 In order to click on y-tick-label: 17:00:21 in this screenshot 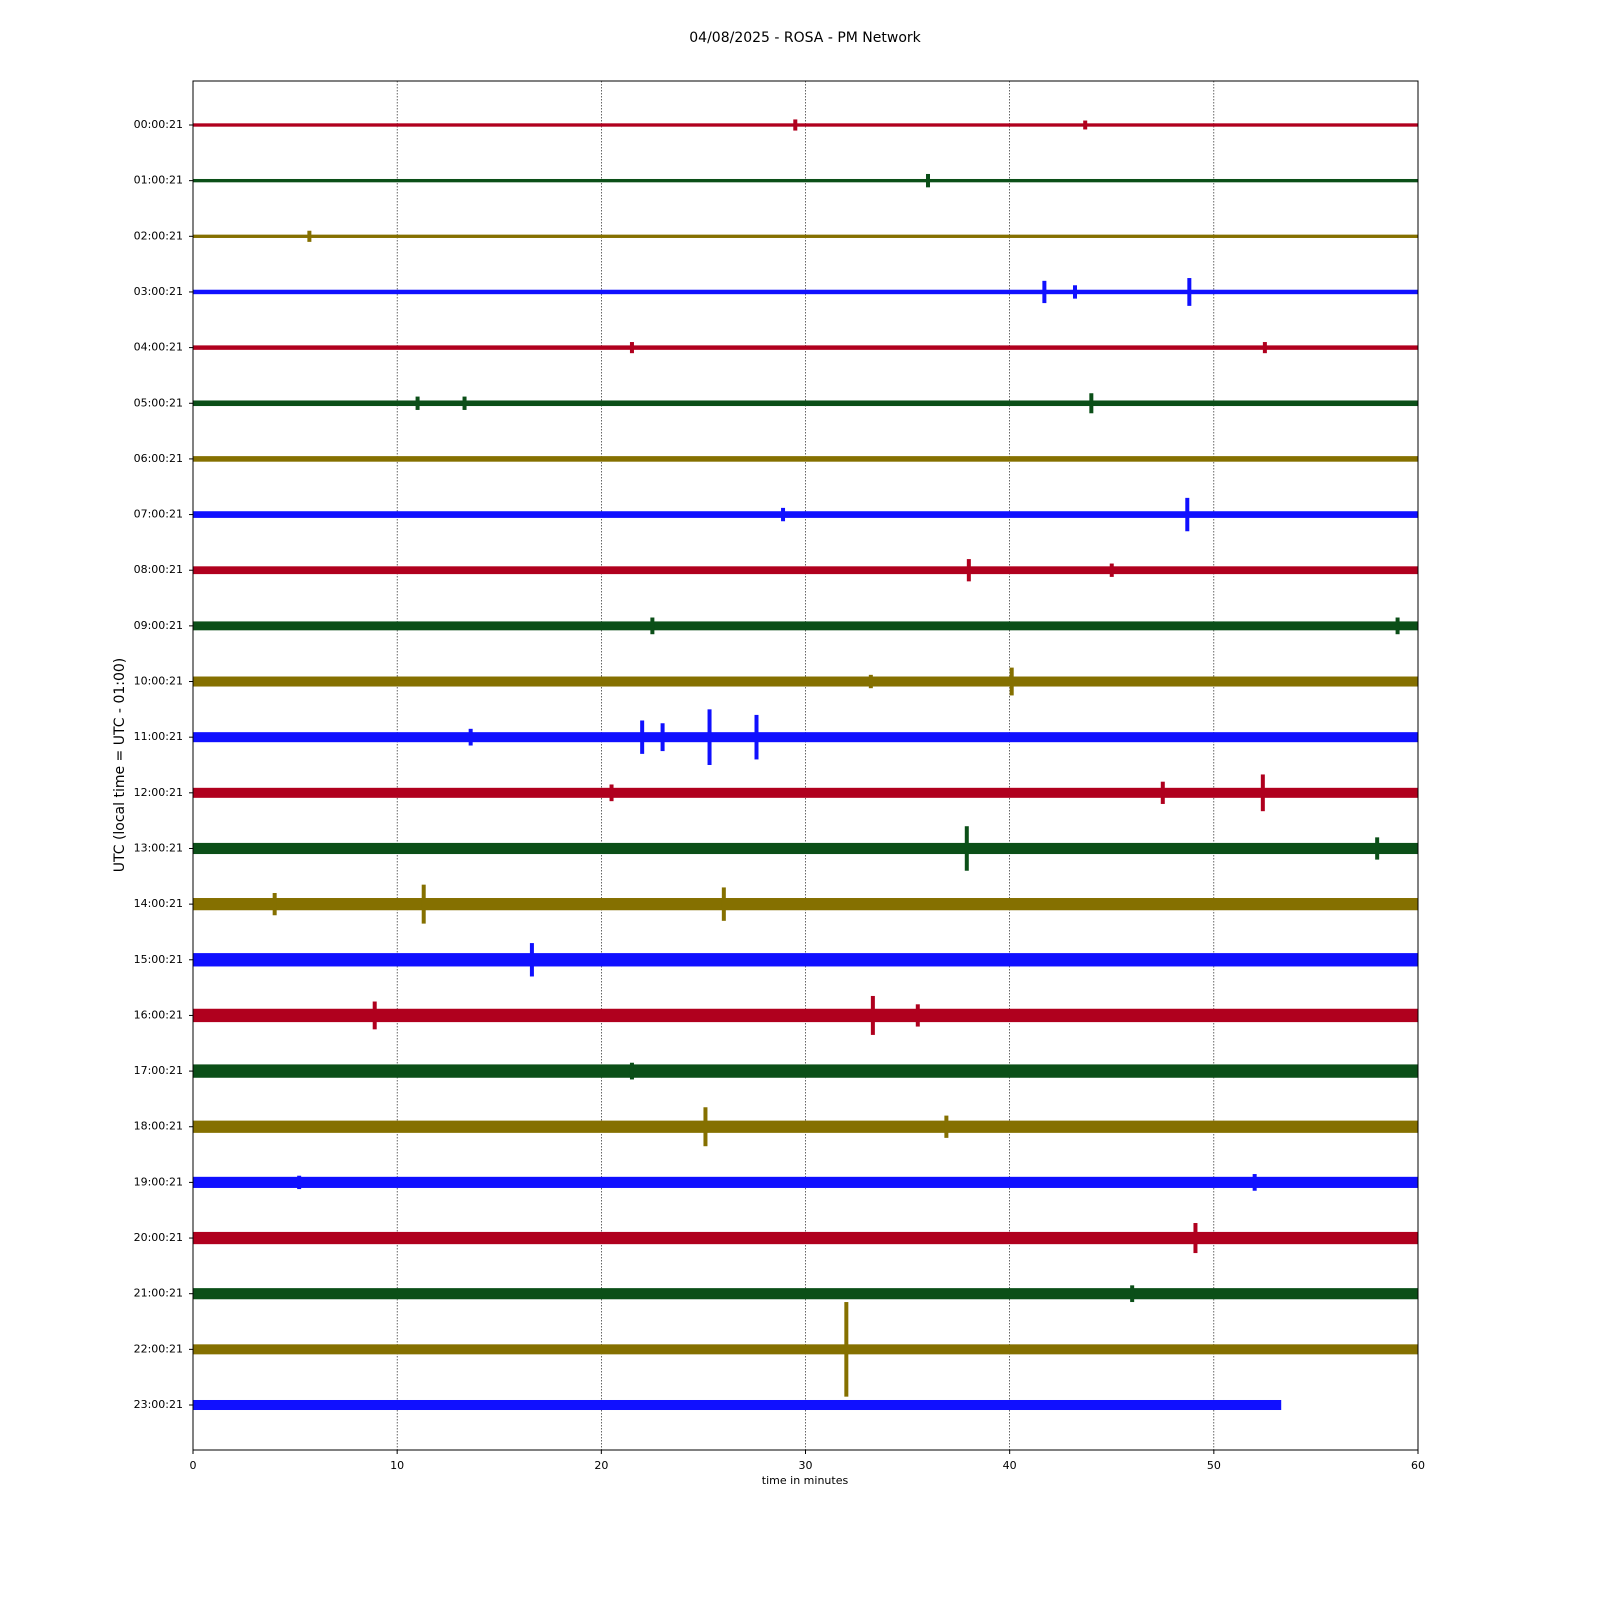, I will do `click(158, 1070)`.